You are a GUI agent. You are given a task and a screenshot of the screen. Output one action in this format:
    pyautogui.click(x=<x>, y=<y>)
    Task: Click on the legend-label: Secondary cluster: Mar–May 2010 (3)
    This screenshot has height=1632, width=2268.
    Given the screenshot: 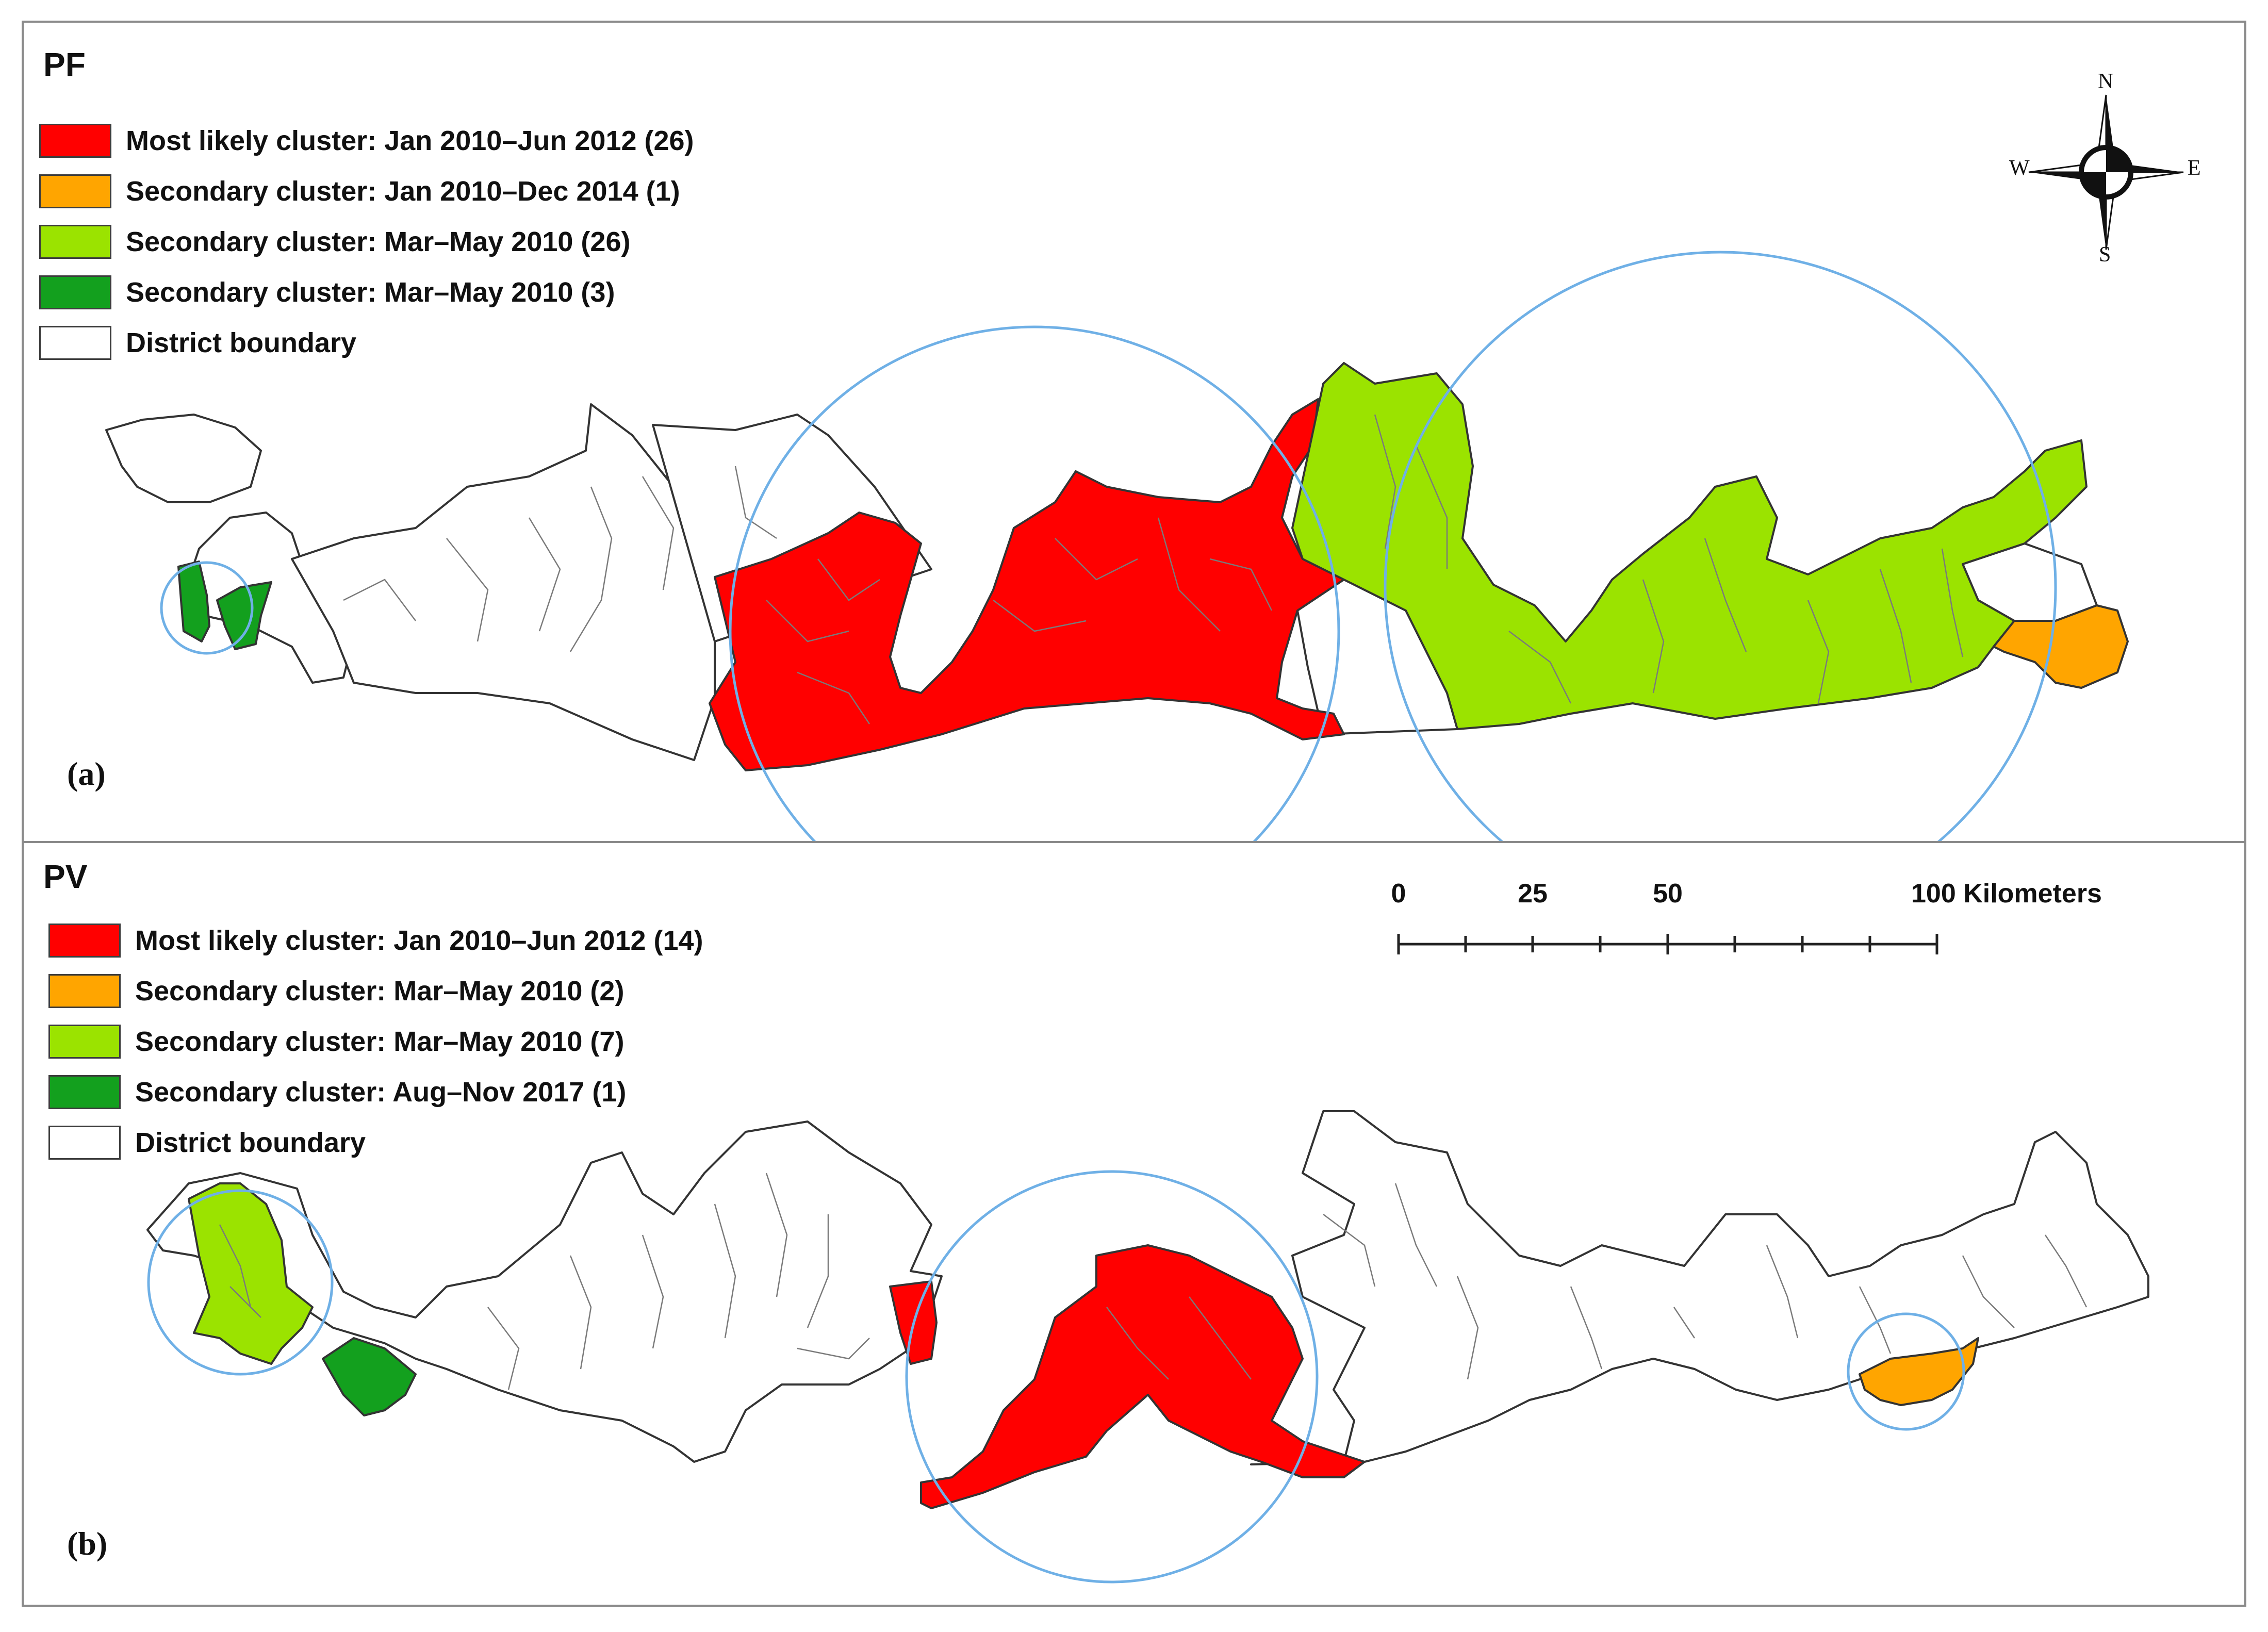 What is the action you would take?
    pyautogui.click(x=370, y=292)
    